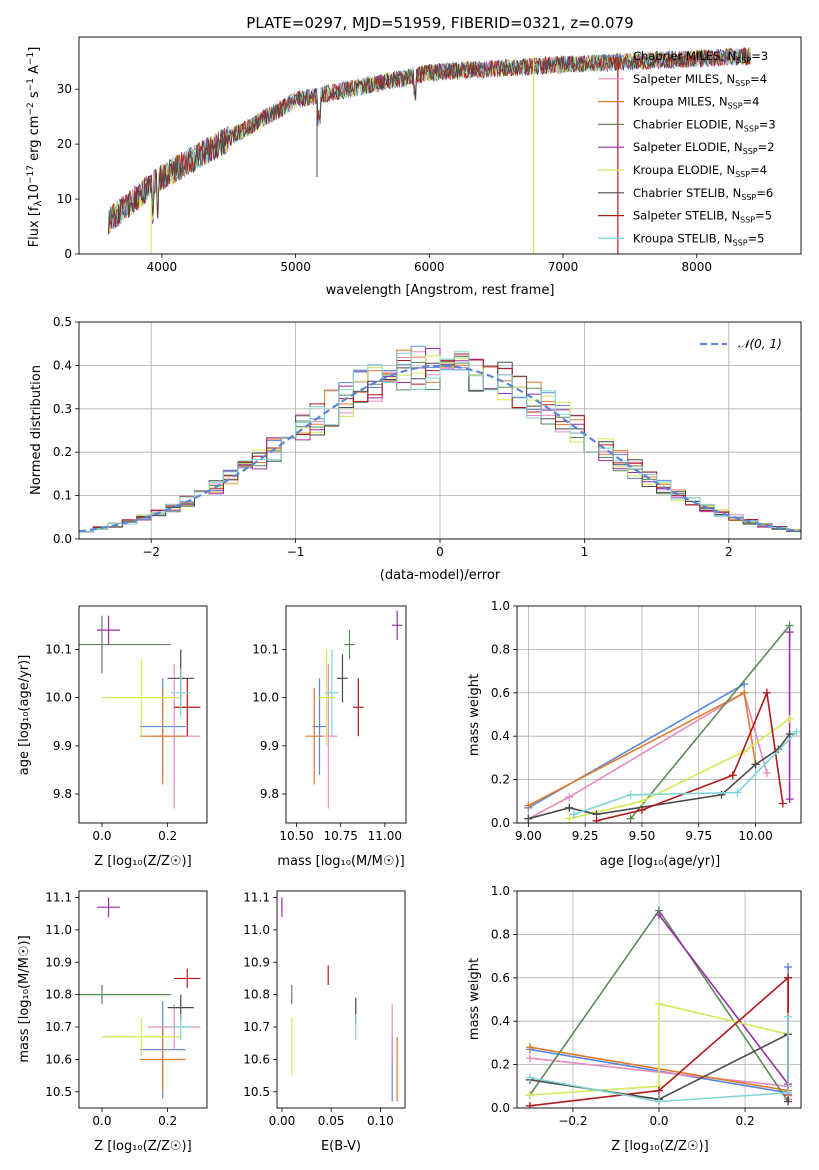  I want to click on age-weight-ytick-label: 1.0, so click(500, 606).